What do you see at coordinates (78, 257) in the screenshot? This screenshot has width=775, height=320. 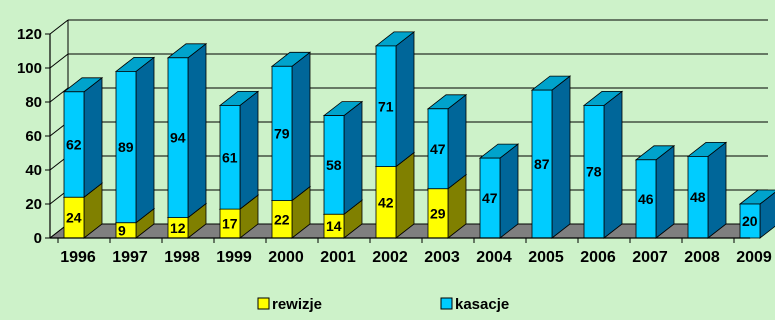 I see `x-tick-label-1996: 1996` at bounding box center [78, 257].